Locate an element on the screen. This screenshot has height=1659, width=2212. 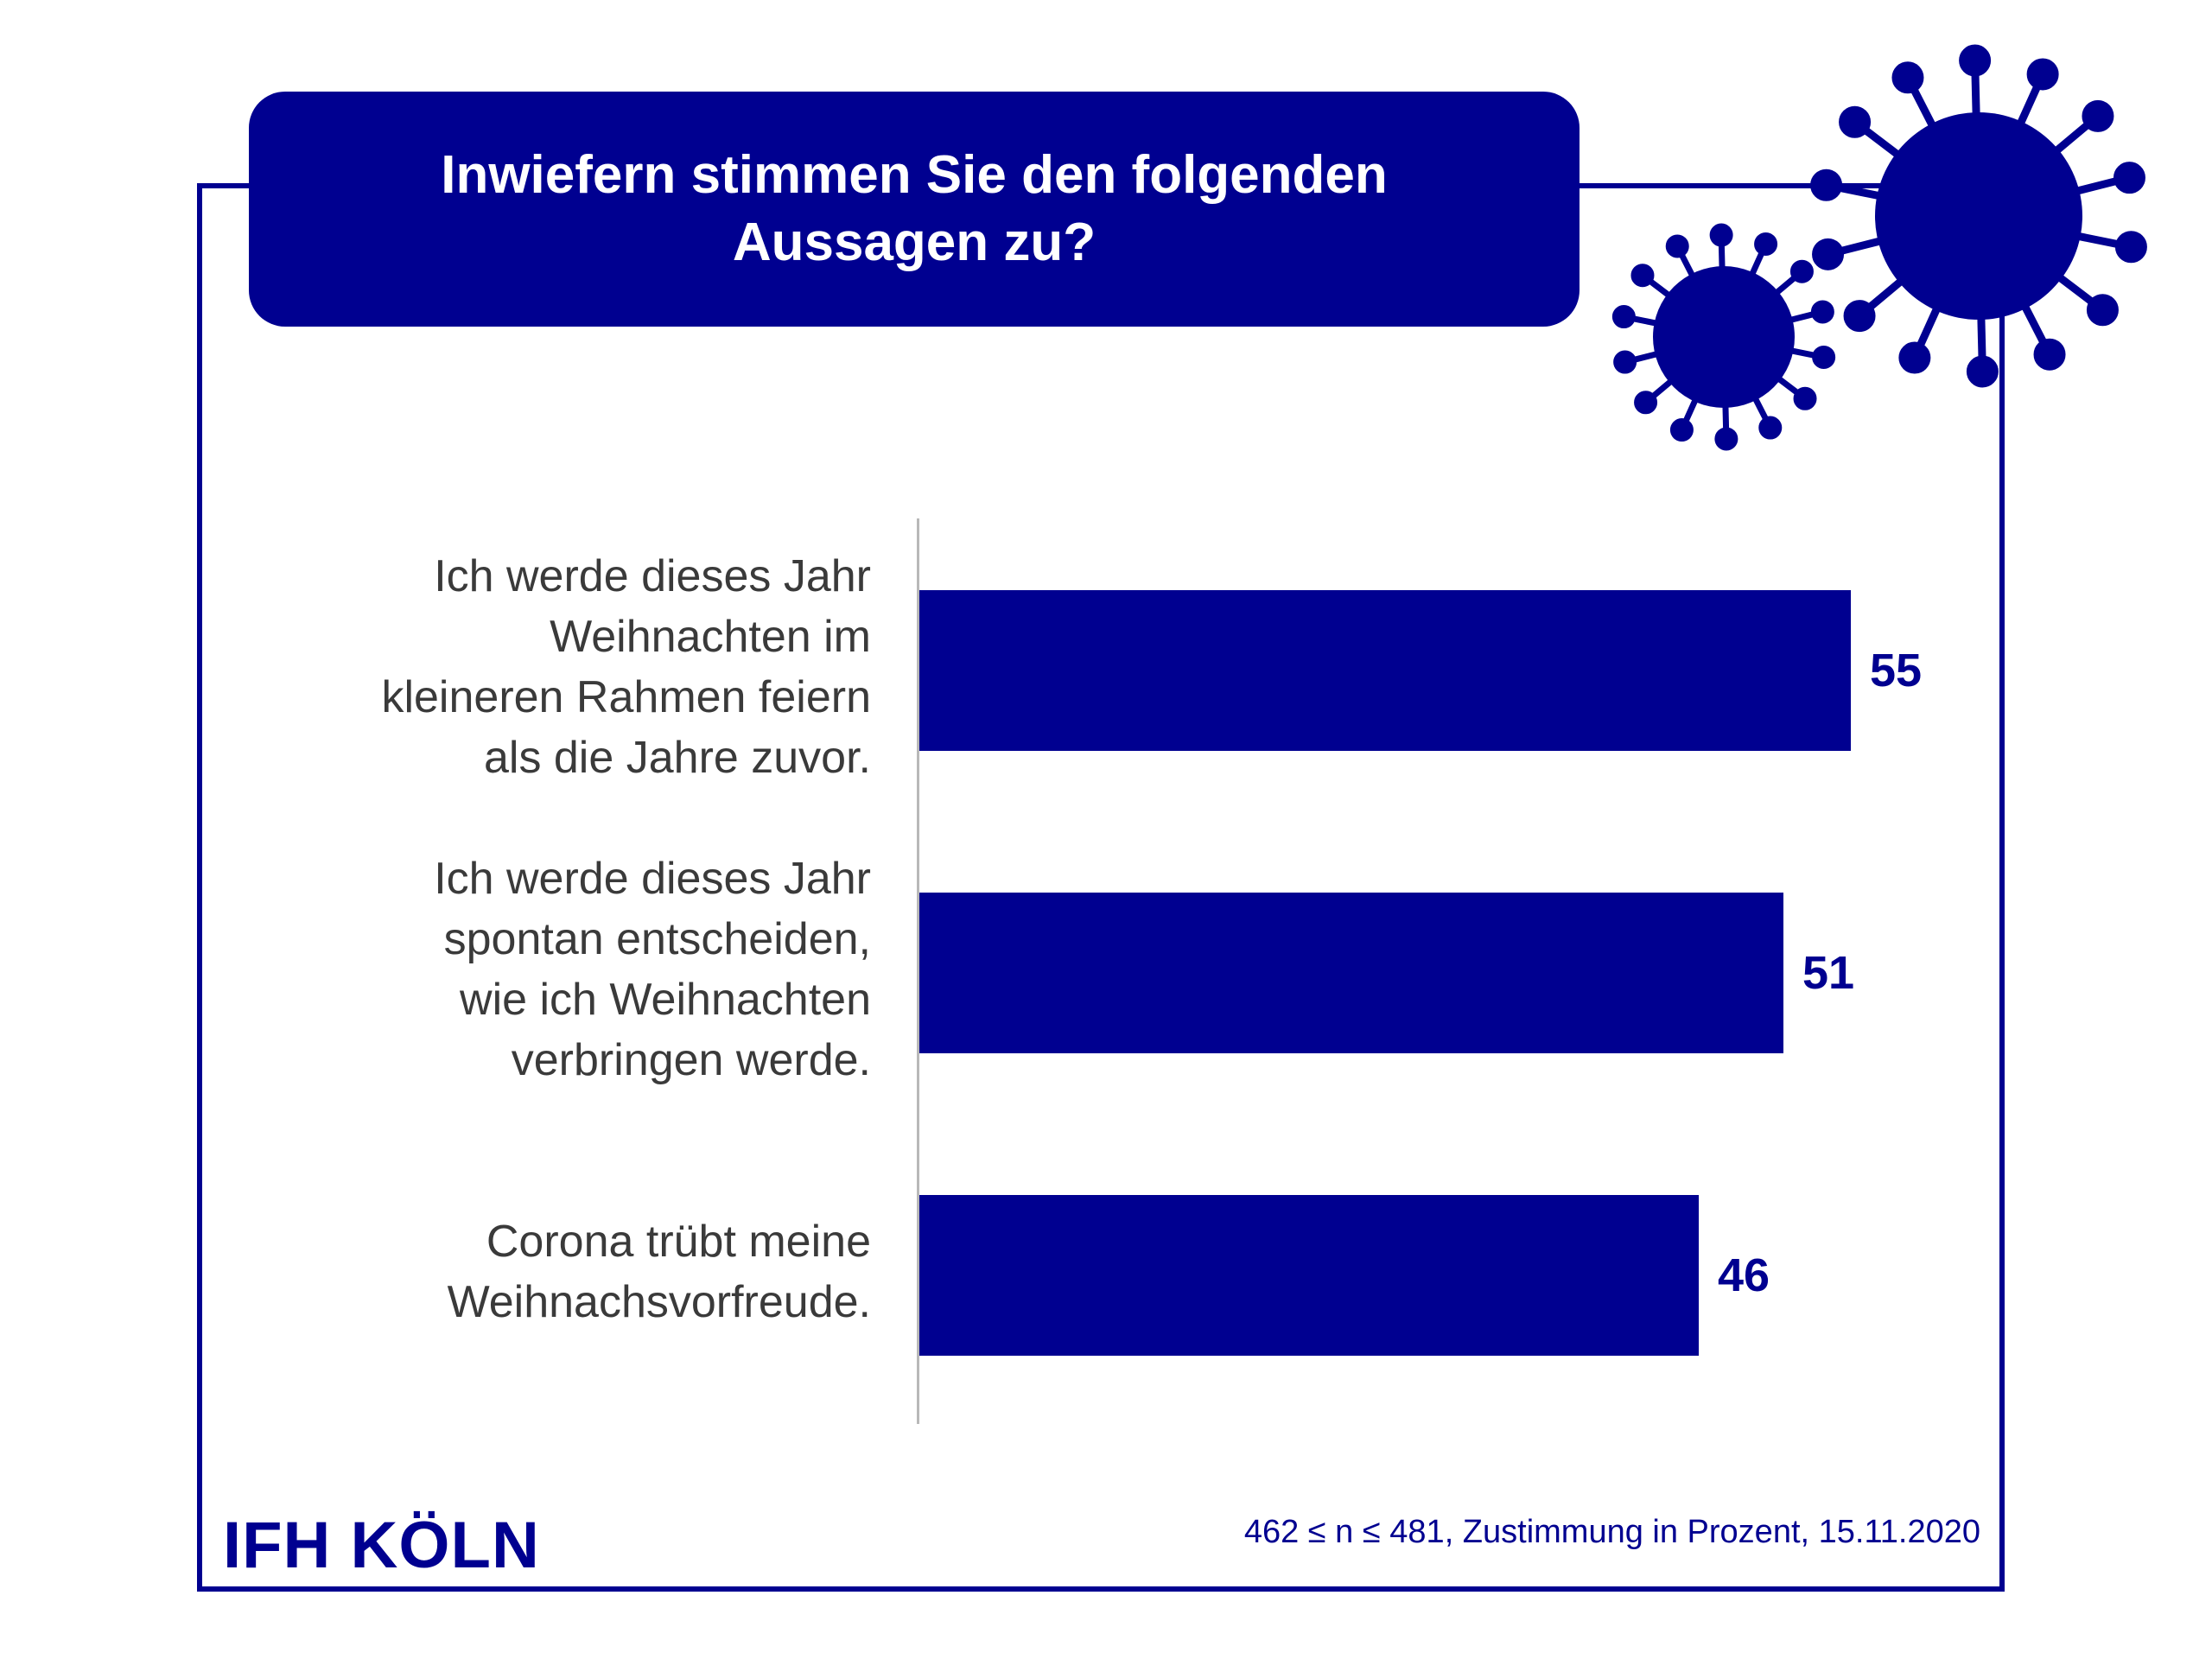
category-axis-line is located at coordinates (918, 971).